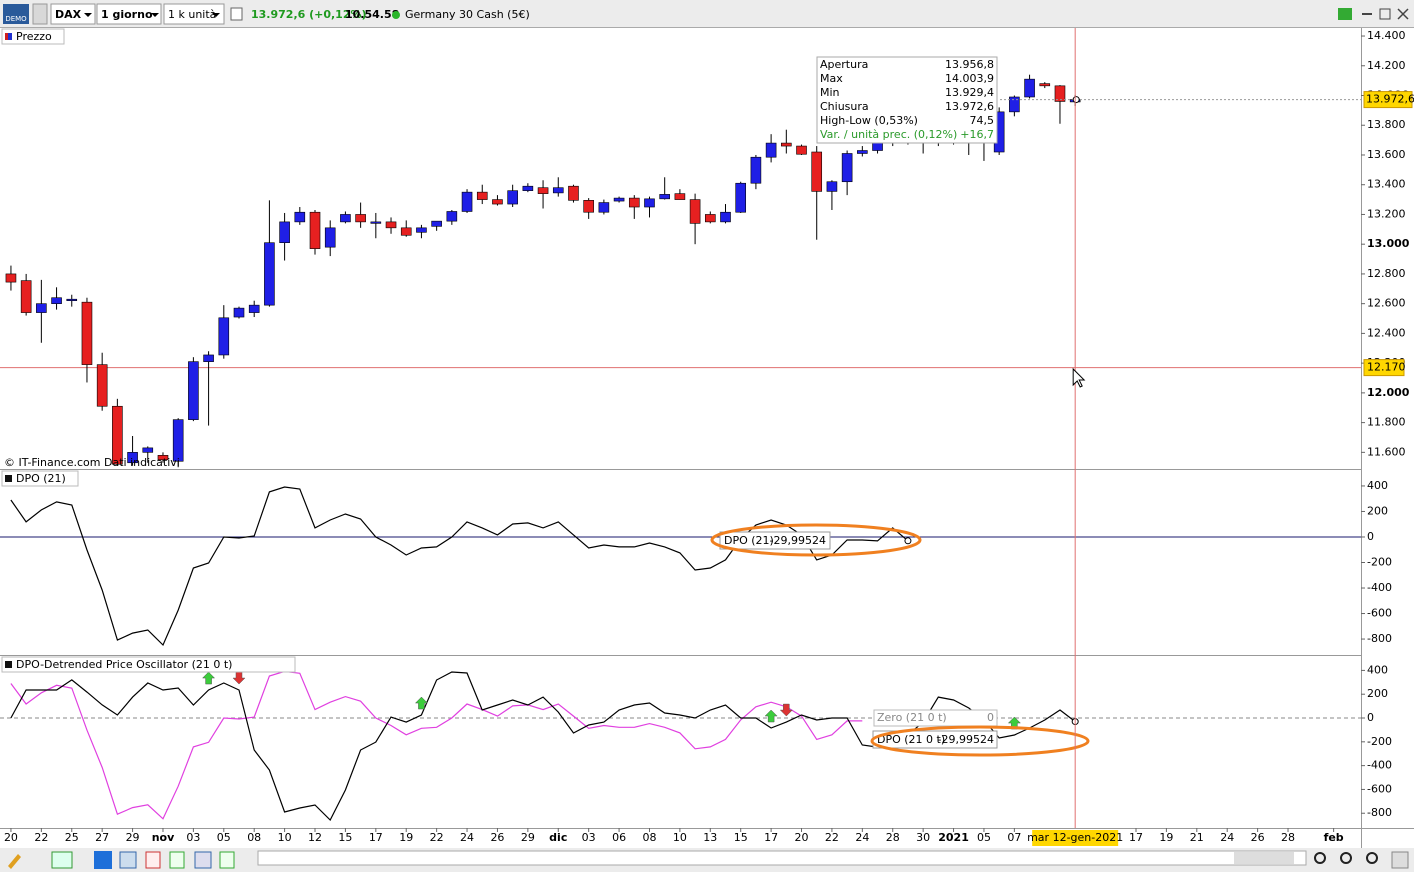  I want to click on y-tick-label: -600, so click(1379, 613).